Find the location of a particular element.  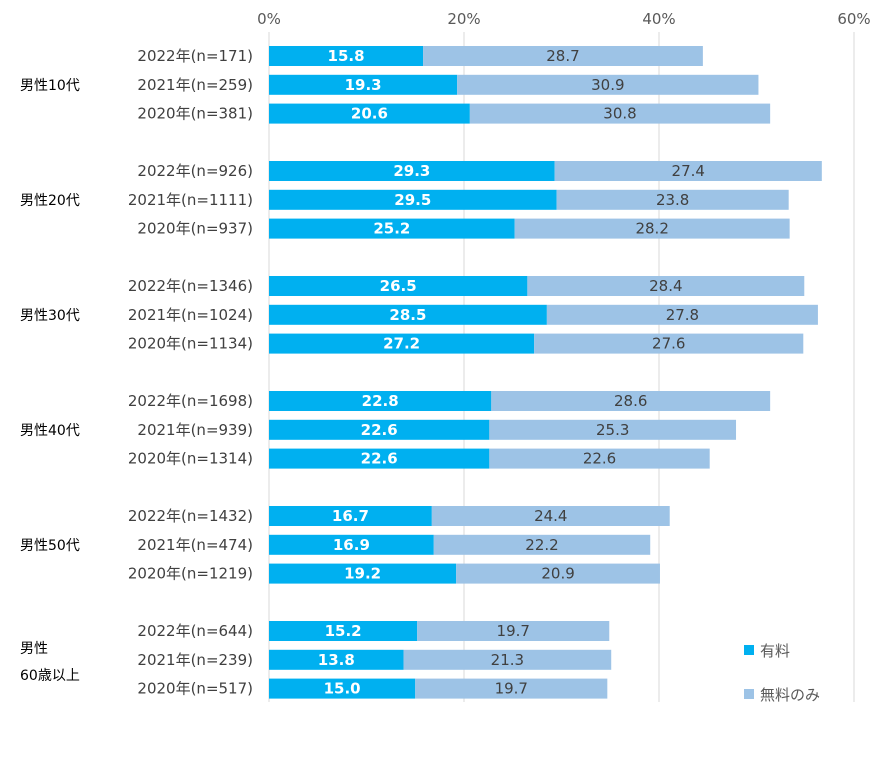

x-tick-label: 40% is located at coordinates (658, 19).